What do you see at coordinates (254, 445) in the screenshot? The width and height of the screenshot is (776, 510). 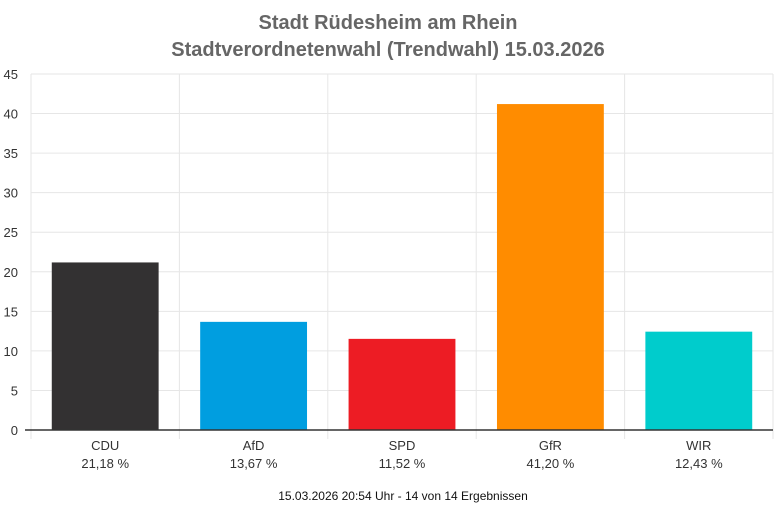 I see `x-category-label: AfD` at bounding box center [254, 445].